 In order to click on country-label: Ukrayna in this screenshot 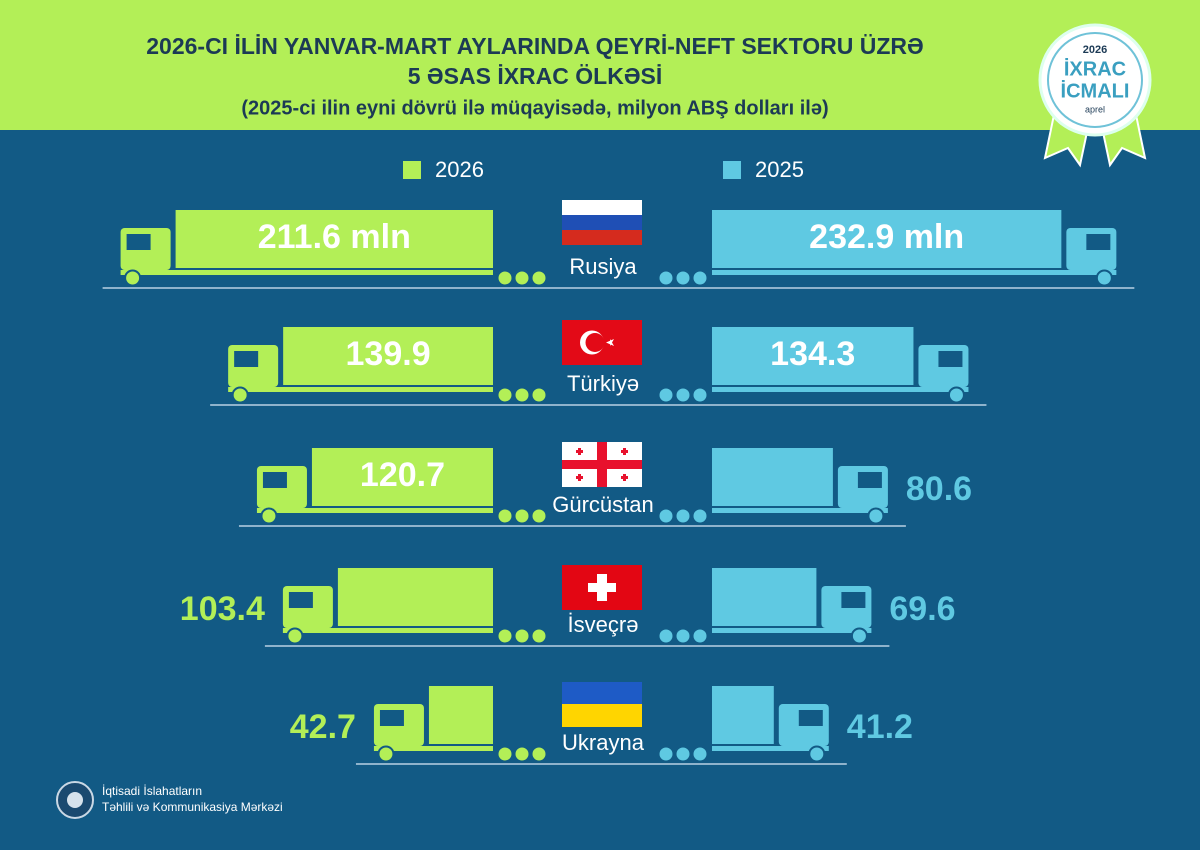, I will do `click(603, 742)`.